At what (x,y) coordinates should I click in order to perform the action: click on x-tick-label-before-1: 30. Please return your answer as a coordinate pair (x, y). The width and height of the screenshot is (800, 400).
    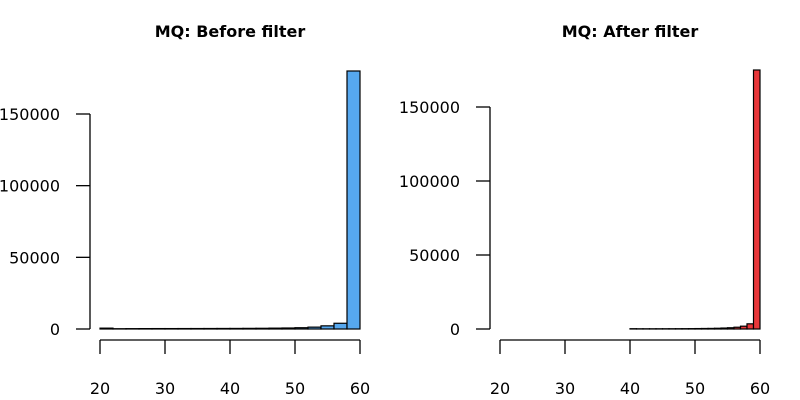
    Looking at the image, I should click on (165, 388).